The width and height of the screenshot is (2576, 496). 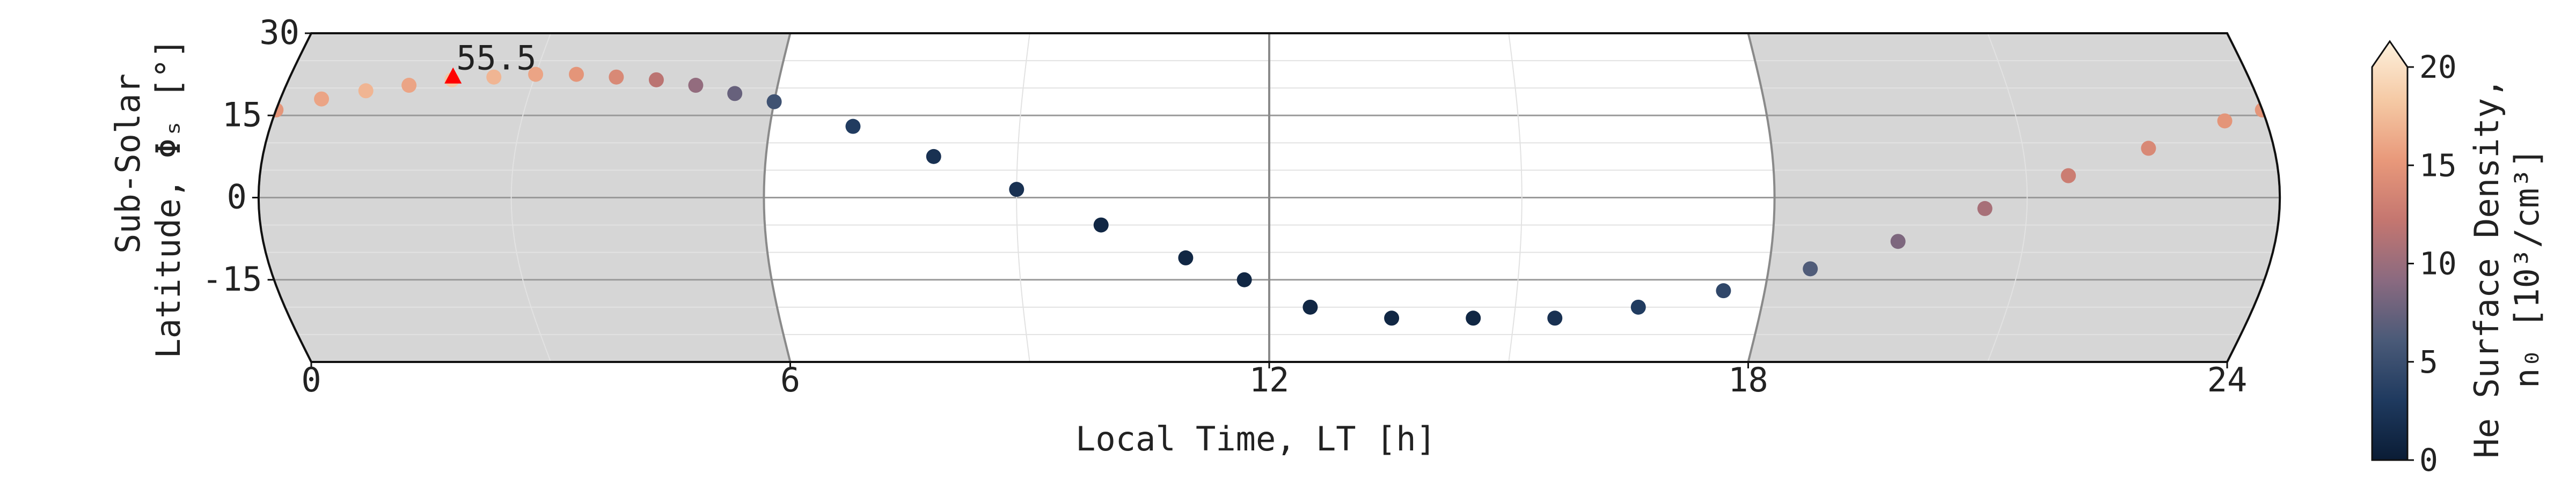 What do you see at coordinates (496, 58) in the screenshot?
I see `peak-label: 55.5` at bounding box center [496, 58].